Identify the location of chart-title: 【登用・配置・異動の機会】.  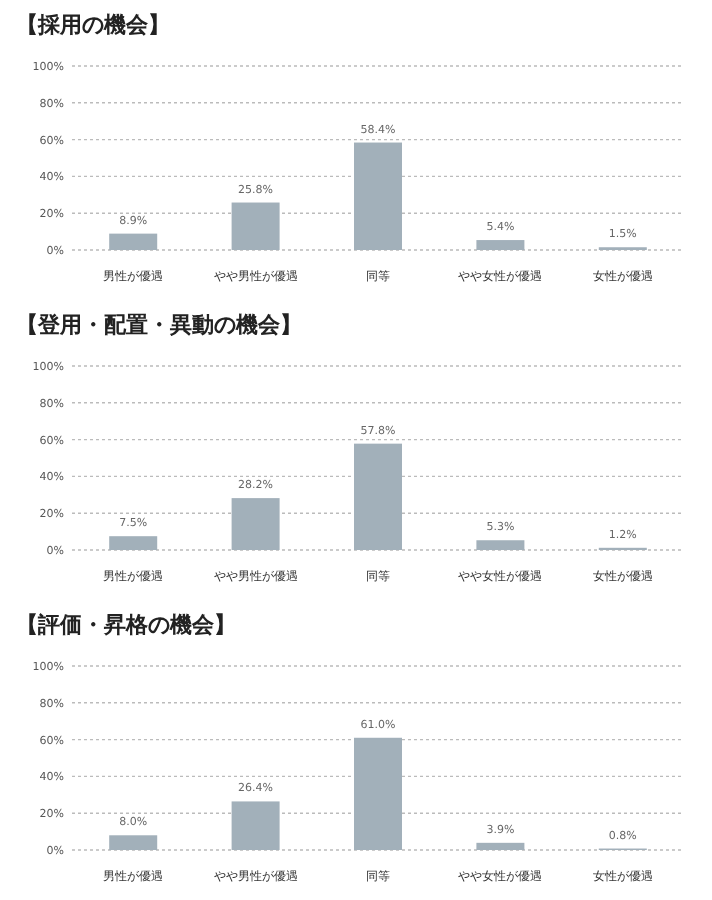
(159, 325).